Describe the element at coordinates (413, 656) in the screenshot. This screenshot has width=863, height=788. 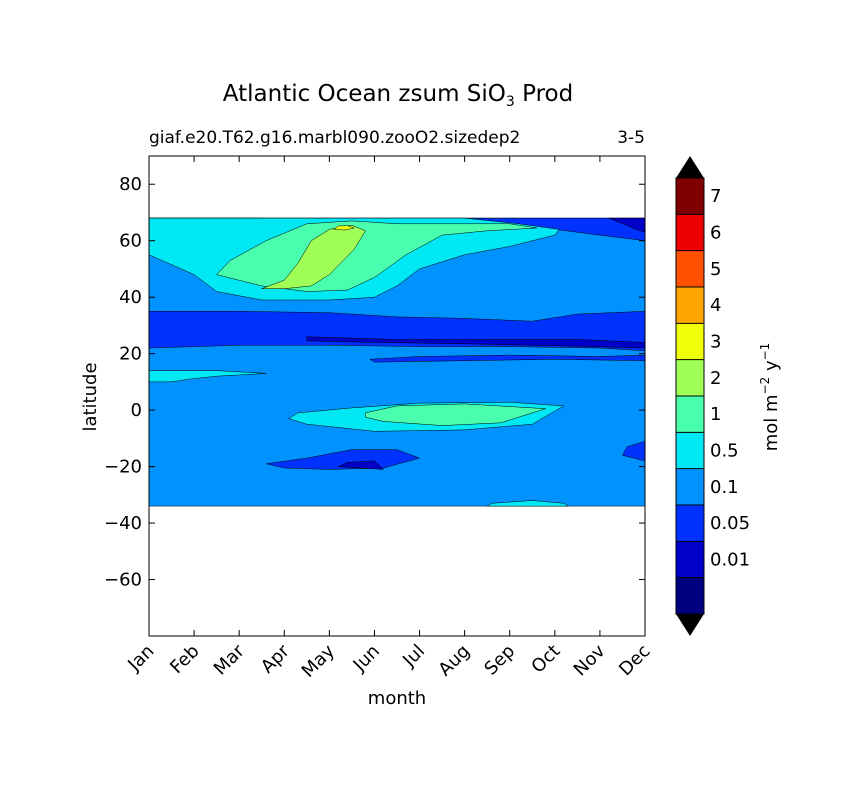
I see `x-tick-label: Jul` at that location.